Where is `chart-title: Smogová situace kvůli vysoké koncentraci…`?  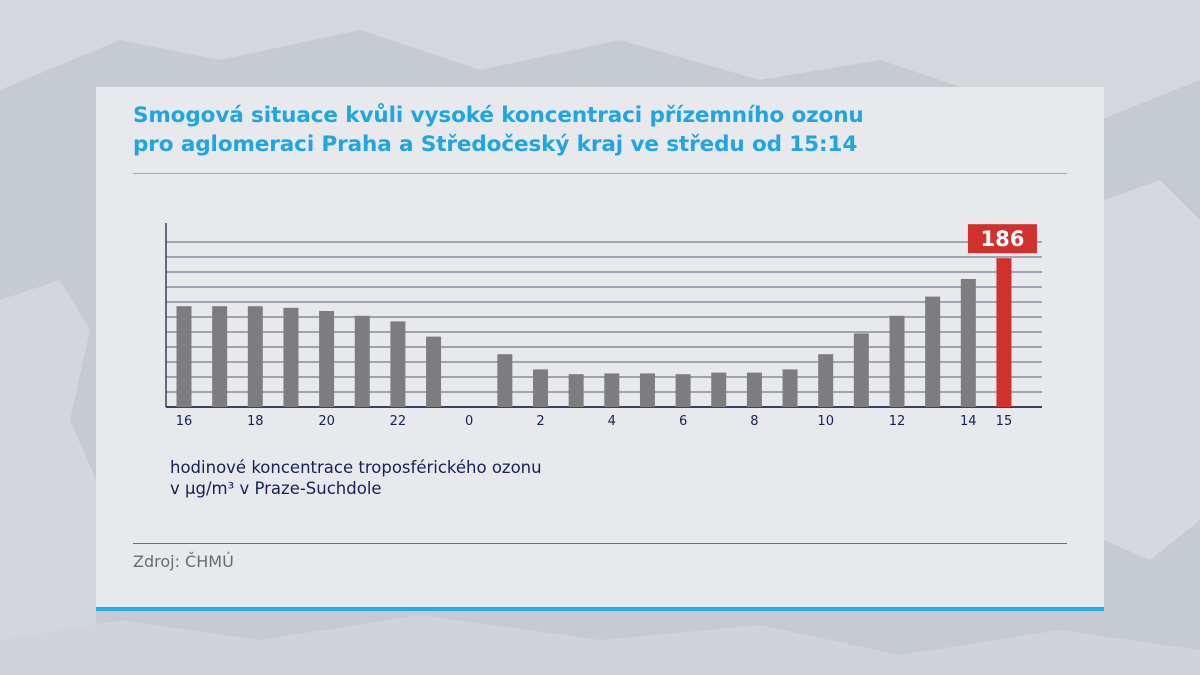
chart-title: Smogová situace kvůli vysoké koncentraci… is located at coordinates (603, 130).